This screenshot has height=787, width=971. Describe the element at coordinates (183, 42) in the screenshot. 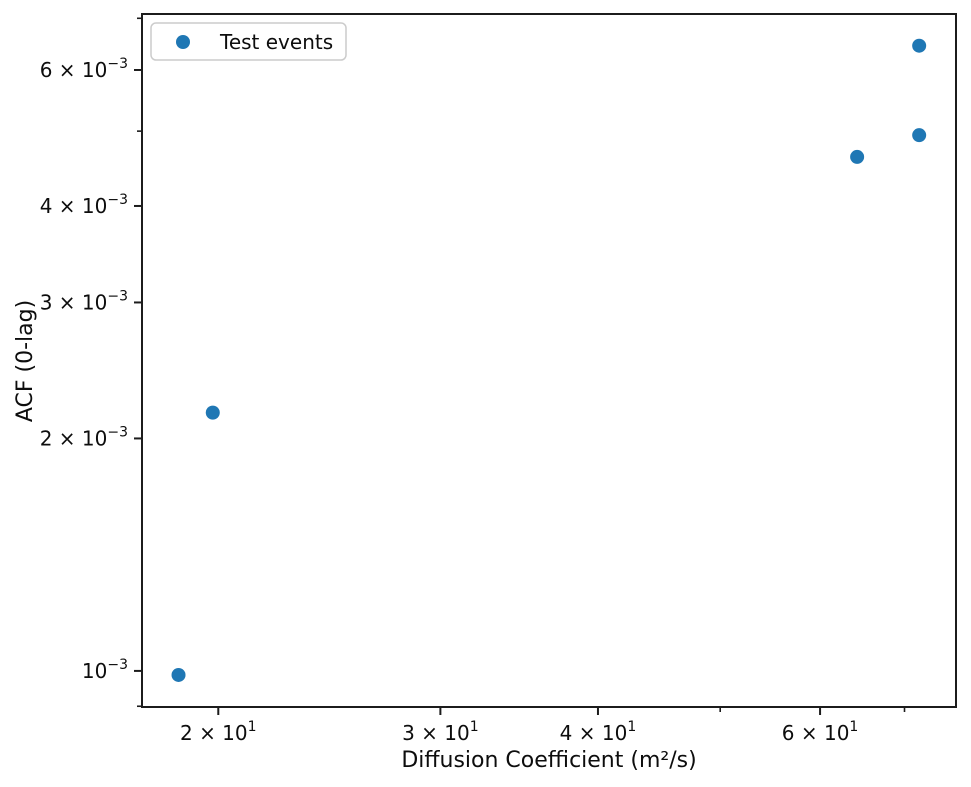

I see `legend-marker-icon` at that location.